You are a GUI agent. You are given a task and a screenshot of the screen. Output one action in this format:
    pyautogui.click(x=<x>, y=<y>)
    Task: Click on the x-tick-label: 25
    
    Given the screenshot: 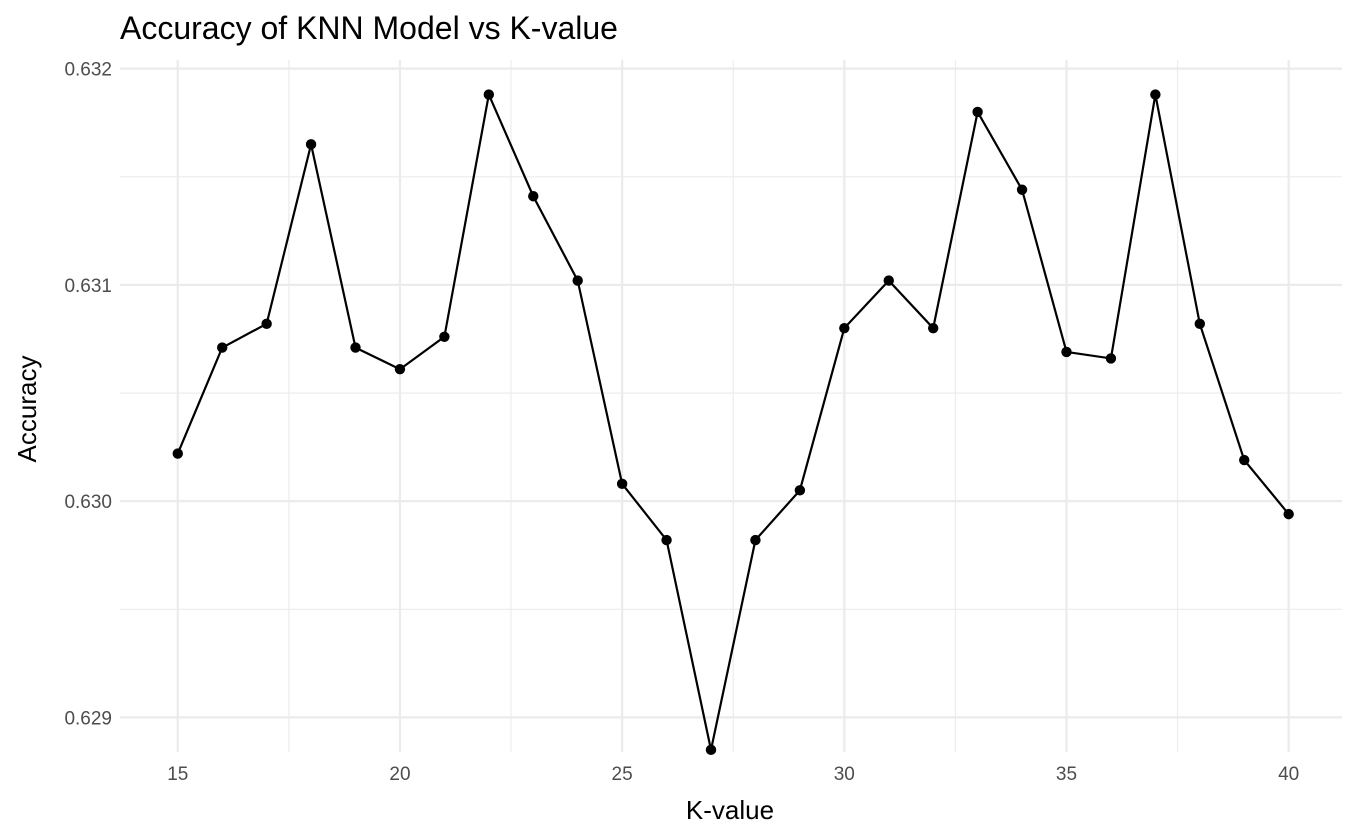 What is the action you would take?
    pyautogui.click(x=622, y=774)
    